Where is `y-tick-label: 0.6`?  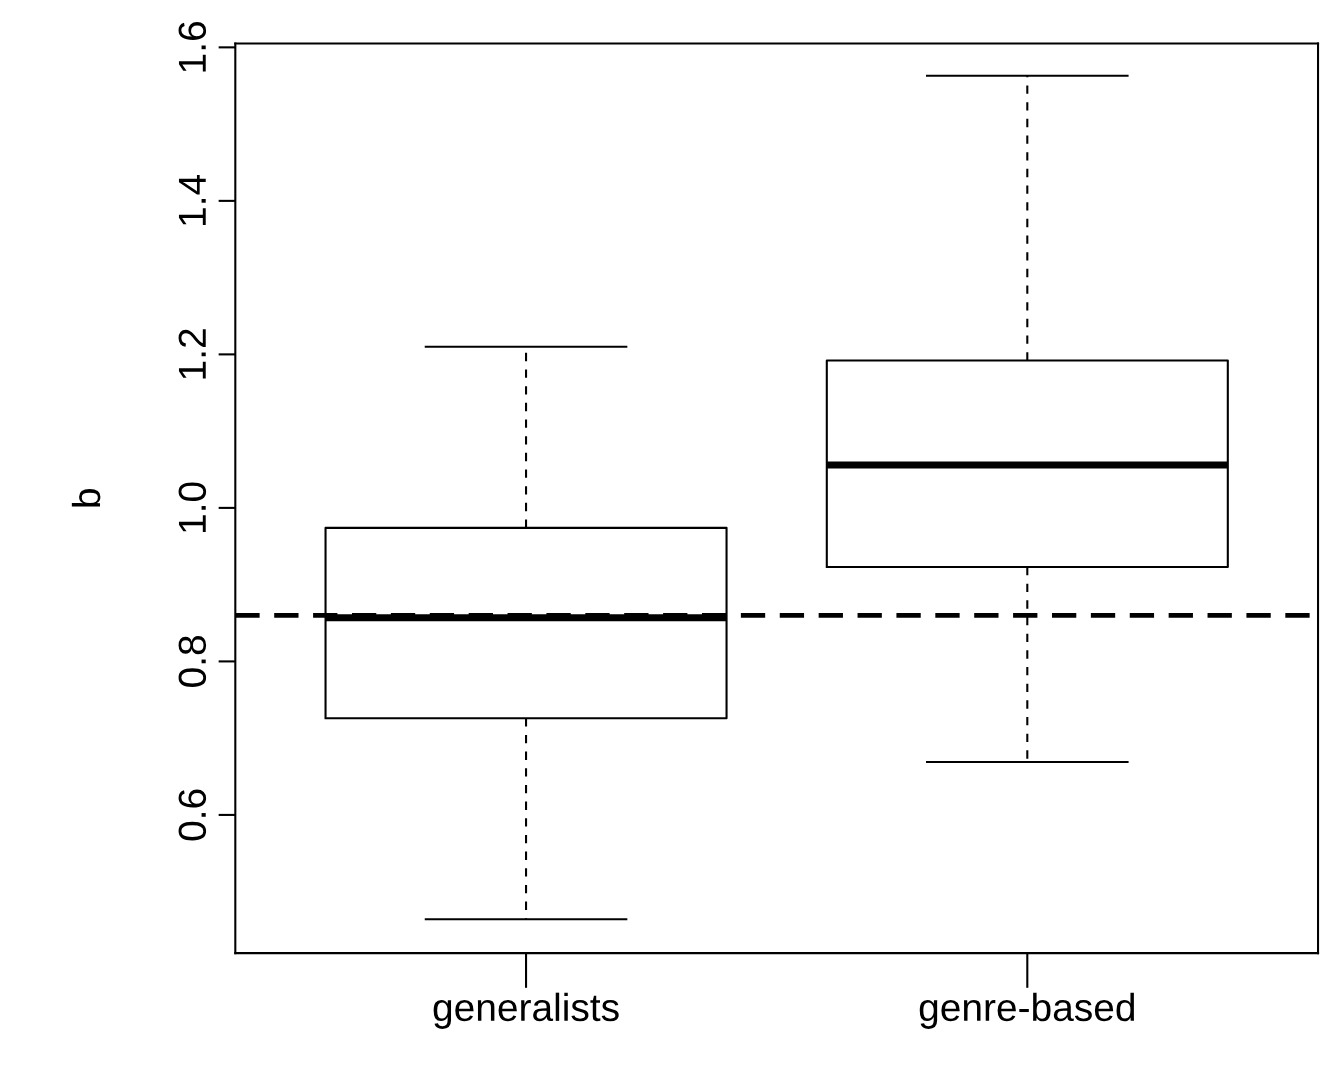
y-tick-label: 0.6 is located at coordinates (192, 815).